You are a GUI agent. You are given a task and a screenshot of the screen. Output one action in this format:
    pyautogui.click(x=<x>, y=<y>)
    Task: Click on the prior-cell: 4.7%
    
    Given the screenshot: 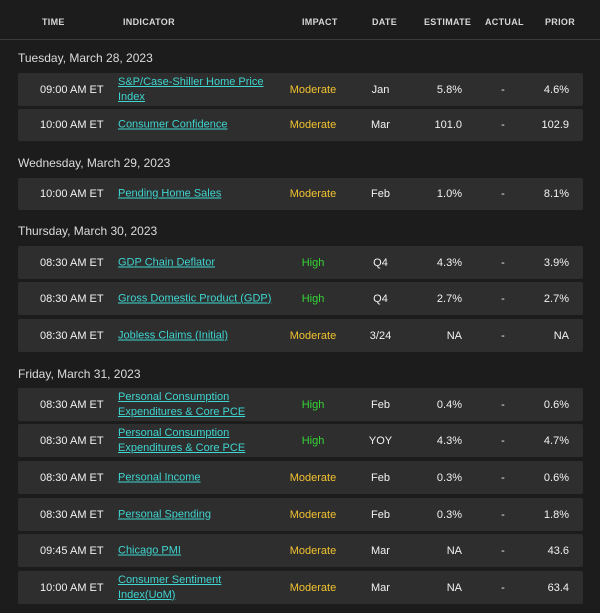 What is the action you would take?
    pyautogui.click(x=556, y=440)
    